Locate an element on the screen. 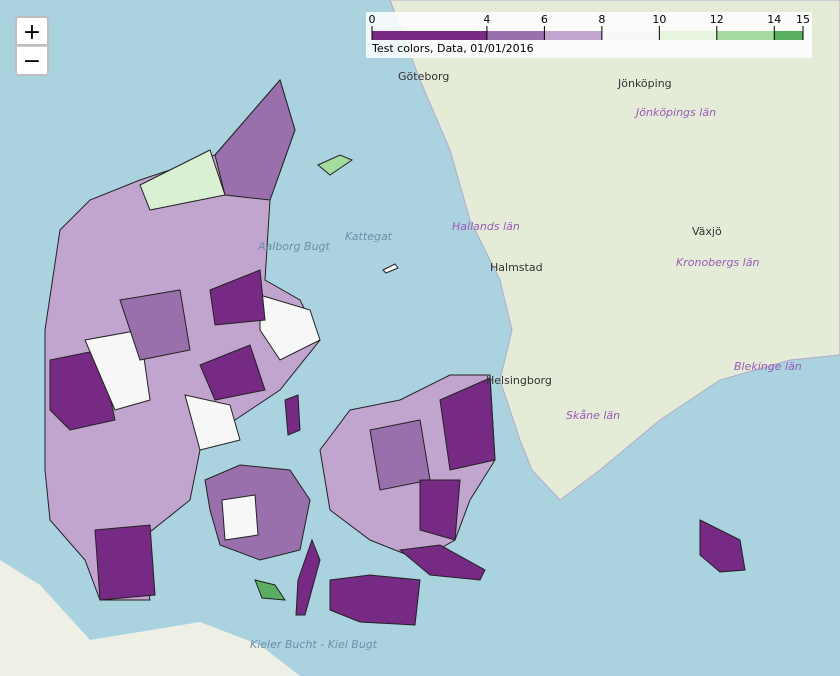  region-langeland is located at coordinates (308, 577).